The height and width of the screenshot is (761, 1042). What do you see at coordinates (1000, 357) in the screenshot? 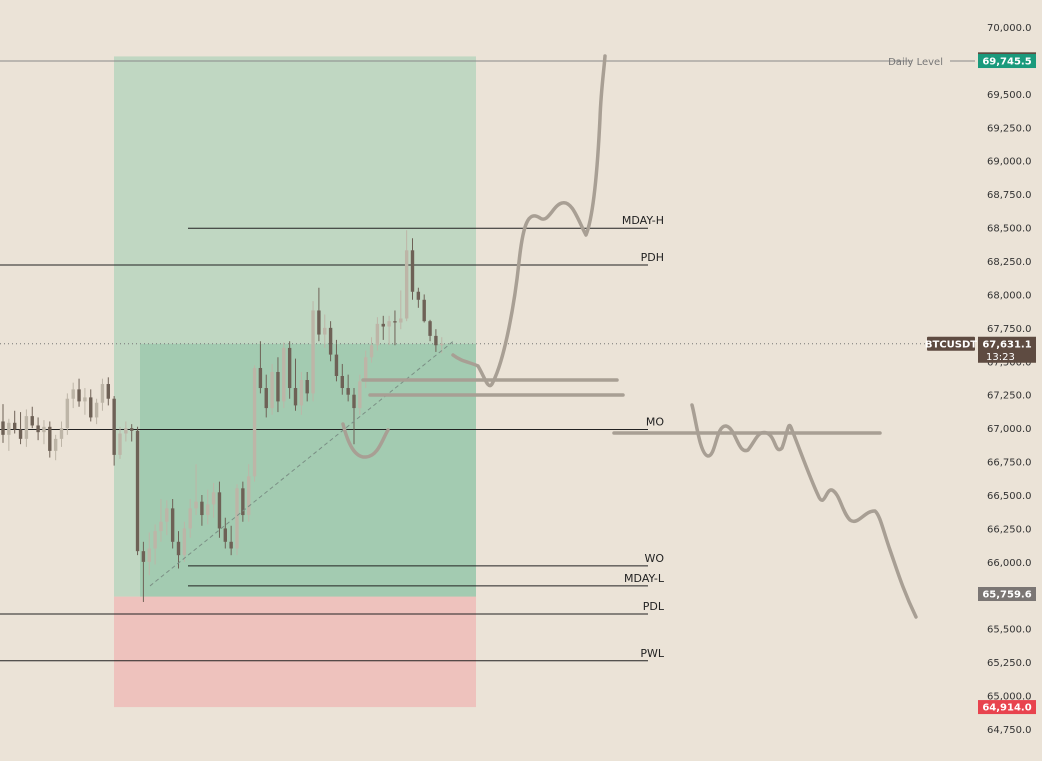
I see `countdown-text: 13:23` at bounding box center [1000, 357].